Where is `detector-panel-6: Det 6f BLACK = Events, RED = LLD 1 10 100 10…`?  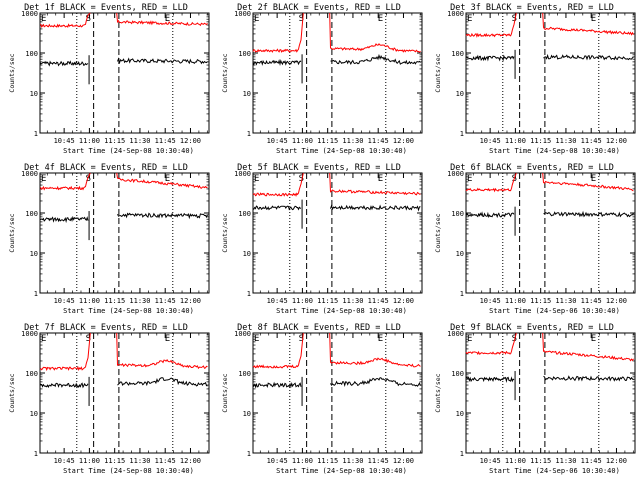
detector-panel-6: Det 6f BLACK = Events, RED = LLD 1 10 100 10… is located at coordinates (532, 240).